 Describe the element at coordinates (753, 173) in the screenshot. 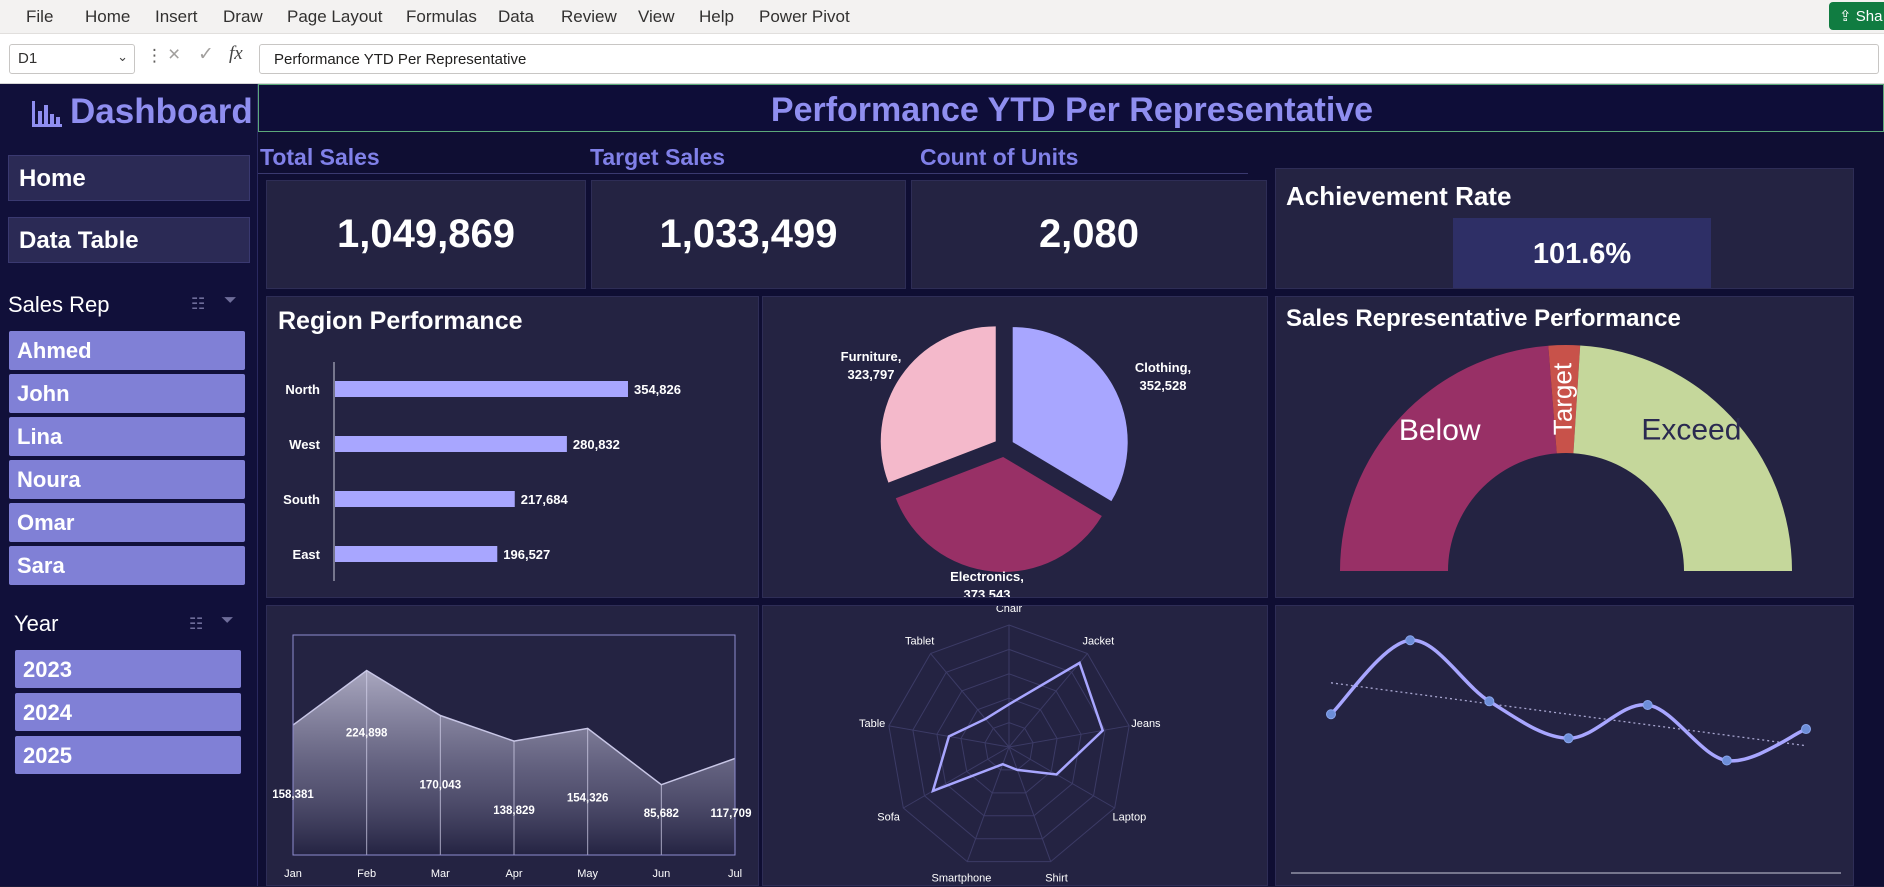

I see `kpi-divider` at that location.